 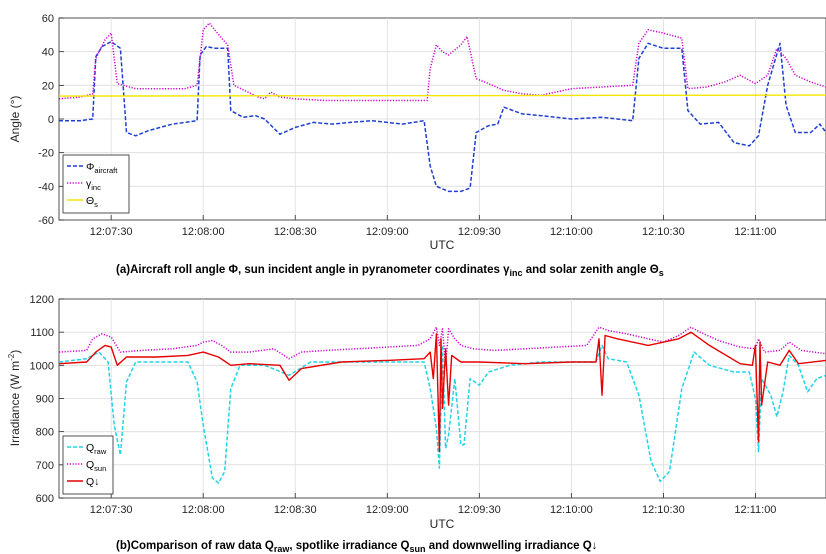 I want to click on y-tick-label: -60, so click(x=46, y=221).